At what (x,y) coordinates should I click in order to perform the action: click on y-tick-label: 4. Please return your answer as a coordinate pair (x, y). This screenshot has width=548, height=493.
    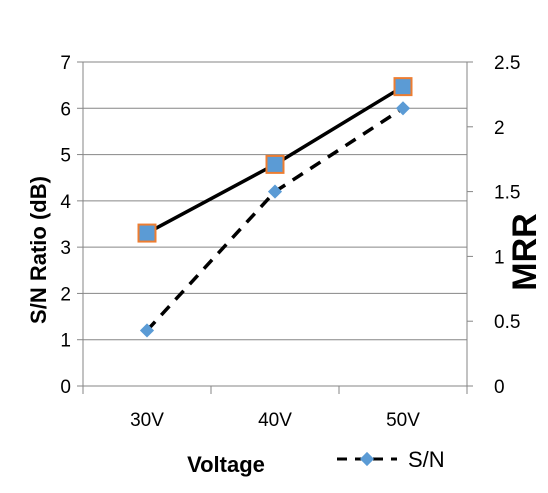
    Looking at the image, I should click on (65, 202).